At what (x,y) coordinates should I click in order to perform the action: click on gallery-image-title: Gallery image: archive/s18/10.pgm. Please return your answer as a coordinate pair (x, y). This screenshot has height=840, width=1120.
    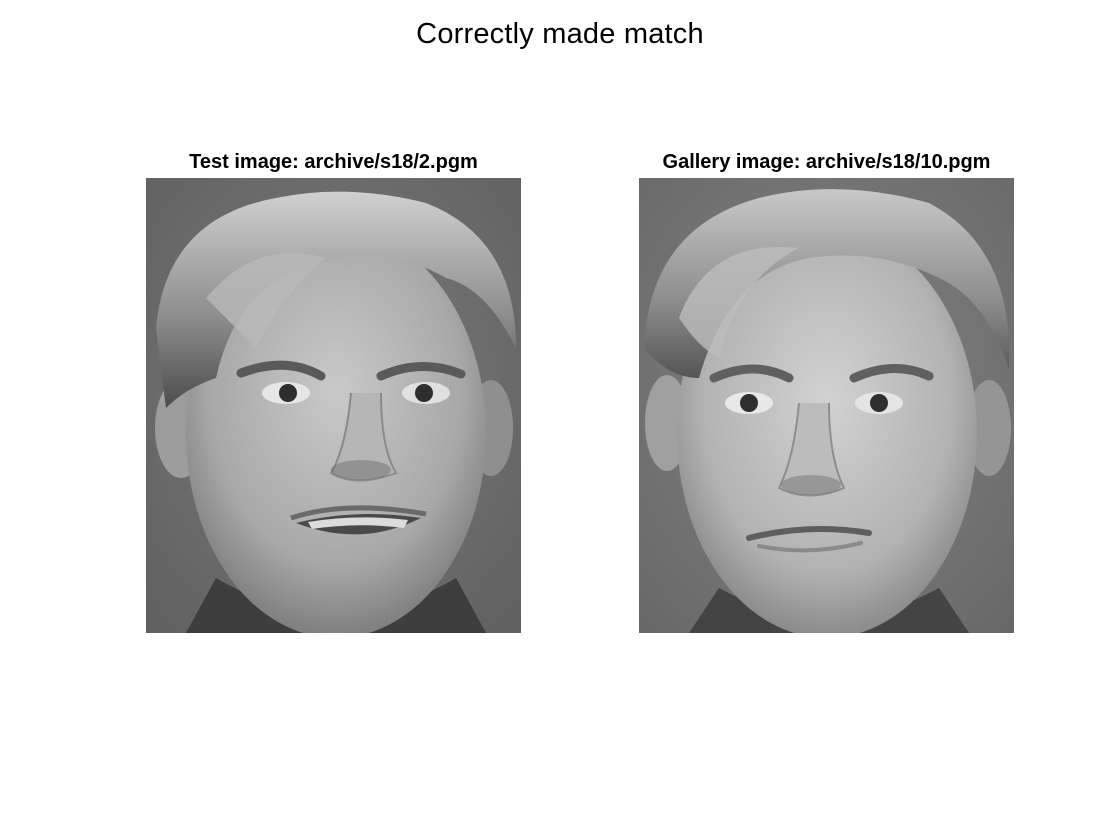
    Looking at the image, I should click on (826, 162).